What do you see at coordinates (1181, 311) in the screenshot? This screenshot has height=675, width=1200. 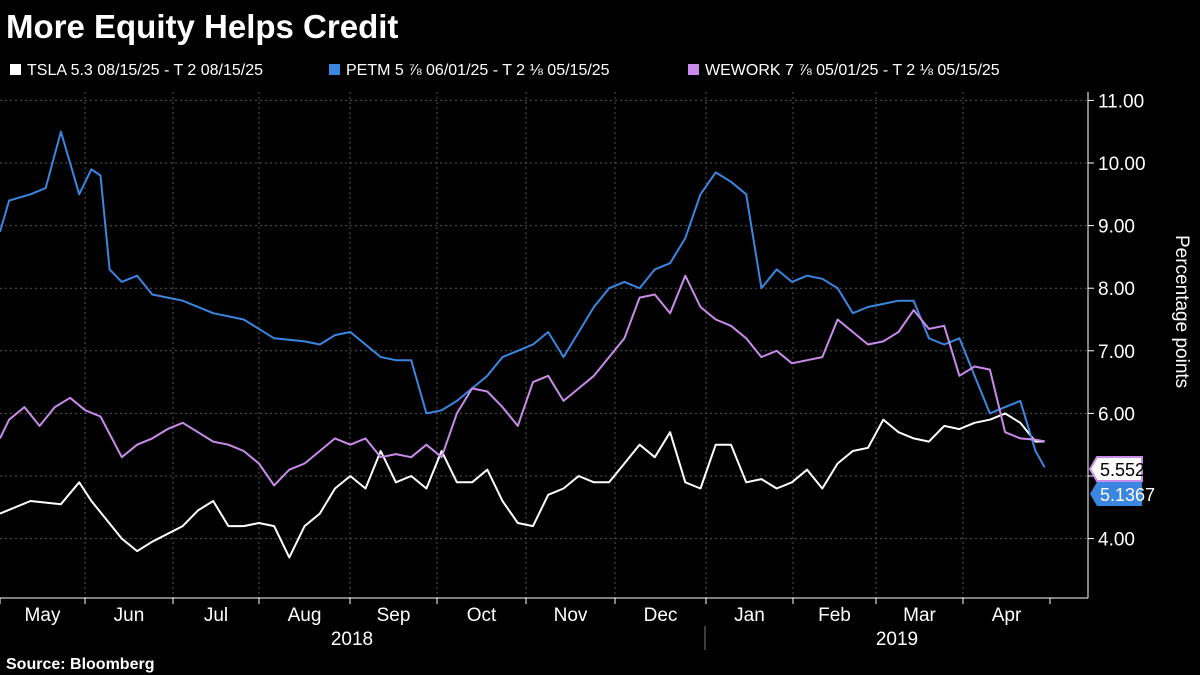 I see `y-axis-label: Percentage points` at bounding box center [1181, 311].